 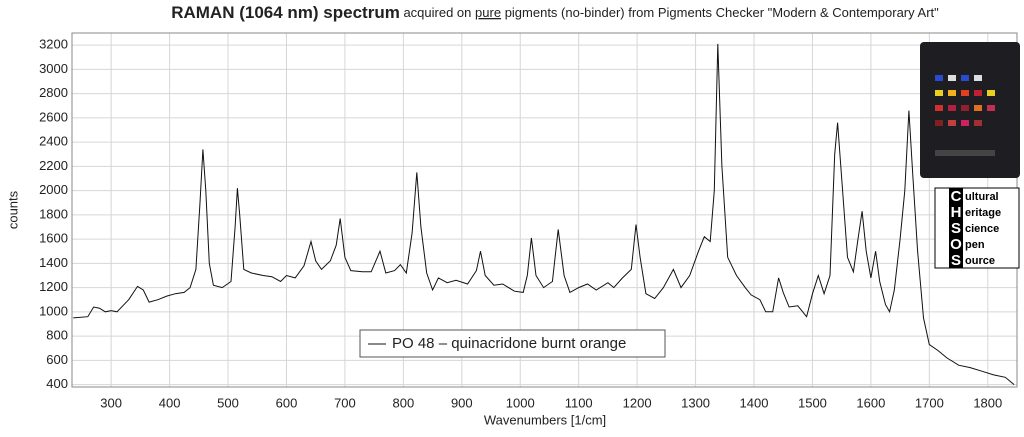 What do you see at coordinates (287, 402) in the screenshot?
I see `x-tick-label: 600` at bounding box center [287, 402].